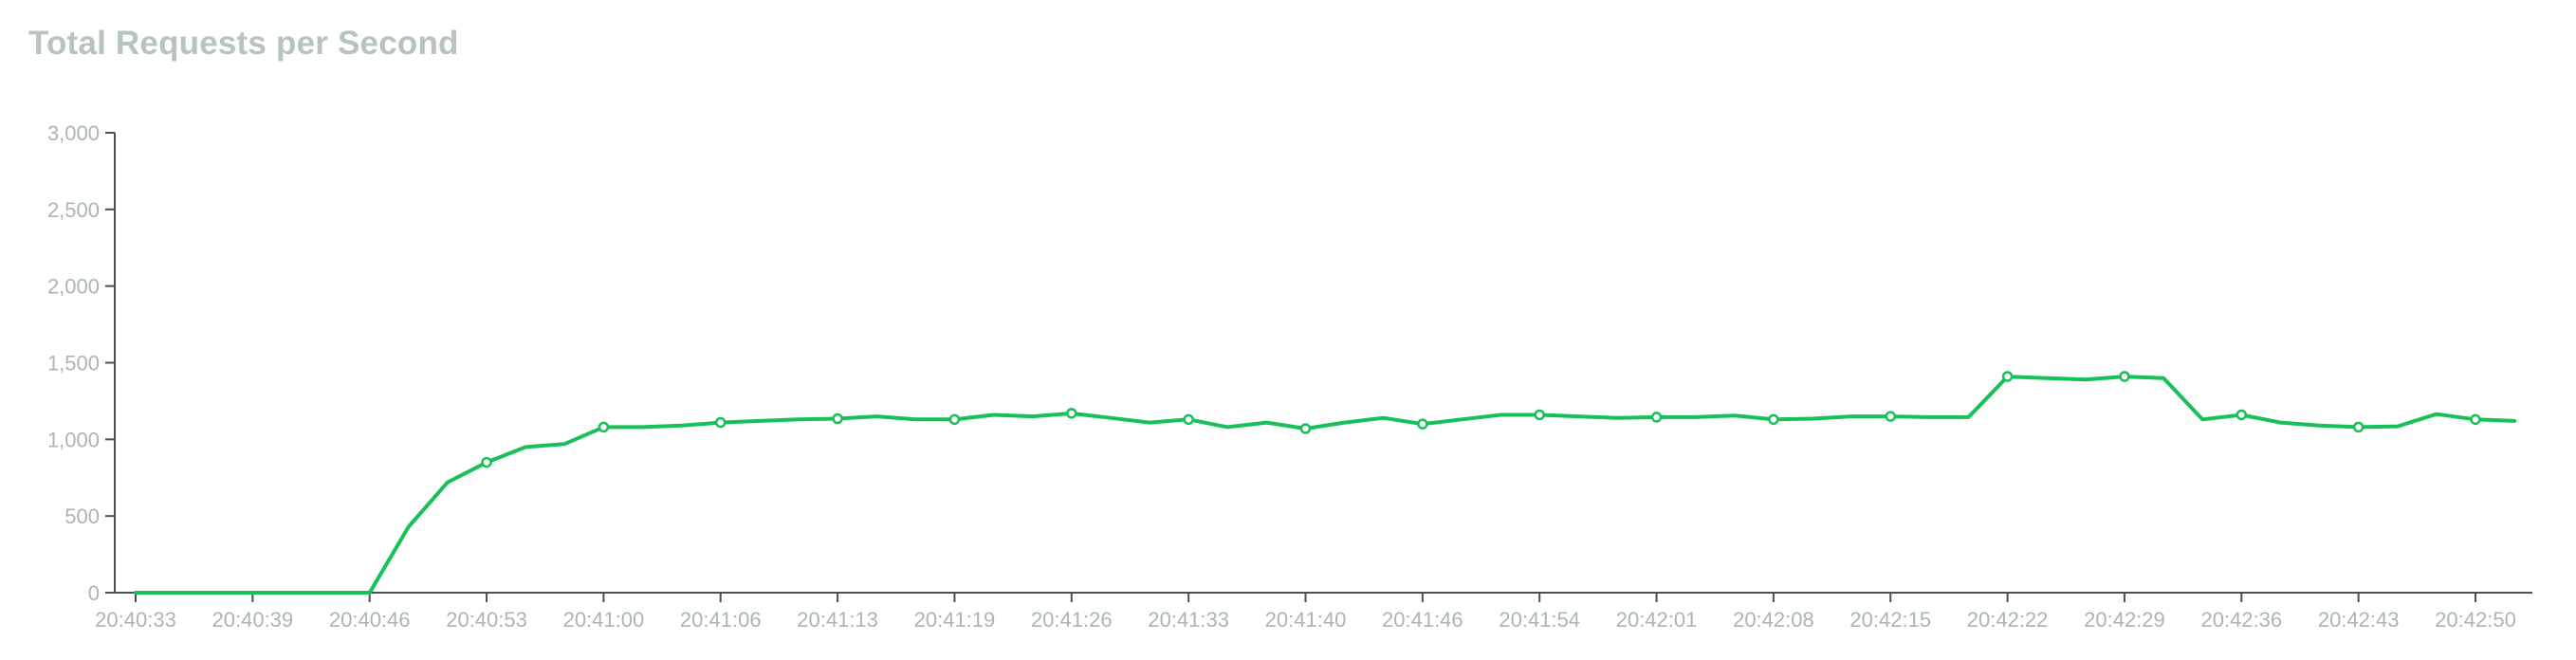  What do you see at coordinates (243, 43) in the screenshot?
I see `chart-title: Total Requests per Second` at bounding box center [243, 43].